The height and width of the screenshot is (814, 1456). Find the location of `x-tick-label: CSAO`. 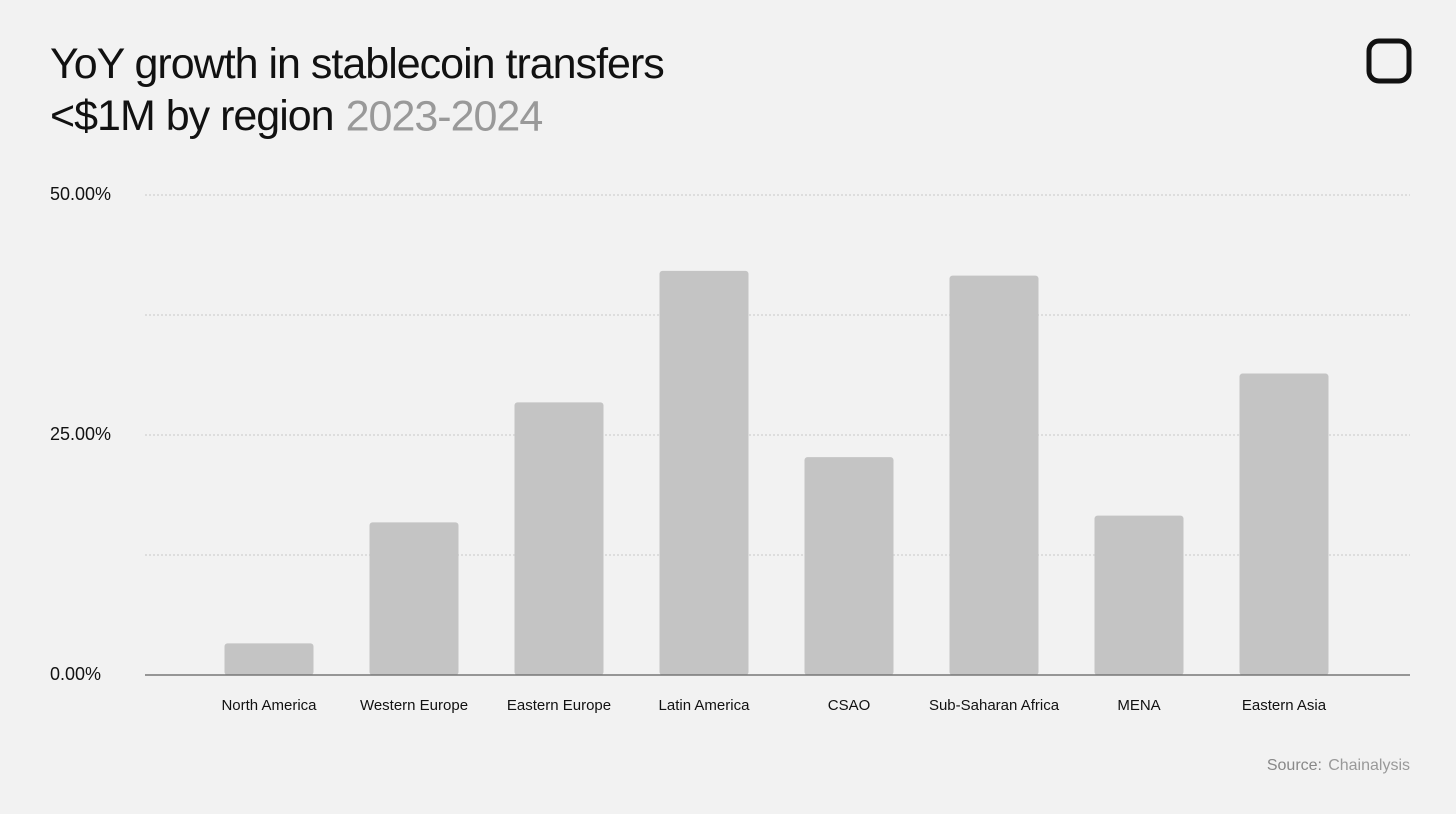

x-tick-label: CSAO is located at coordinates (849, 705).